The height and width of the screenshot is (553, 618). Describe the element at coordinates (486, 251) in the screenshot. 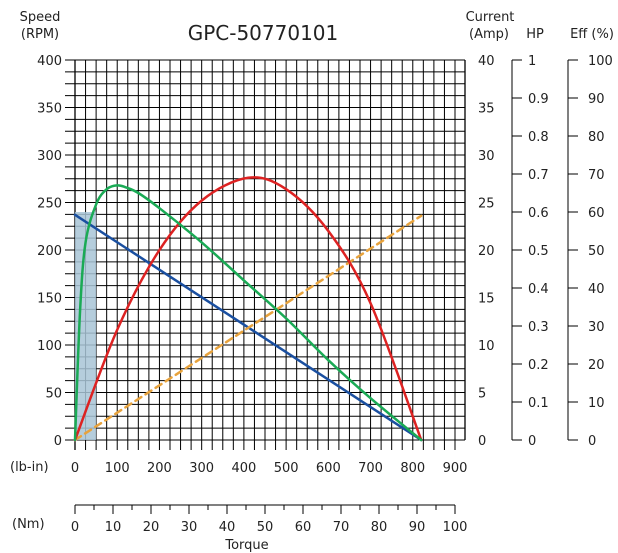

I see `current-tick-label: 20` at that location.